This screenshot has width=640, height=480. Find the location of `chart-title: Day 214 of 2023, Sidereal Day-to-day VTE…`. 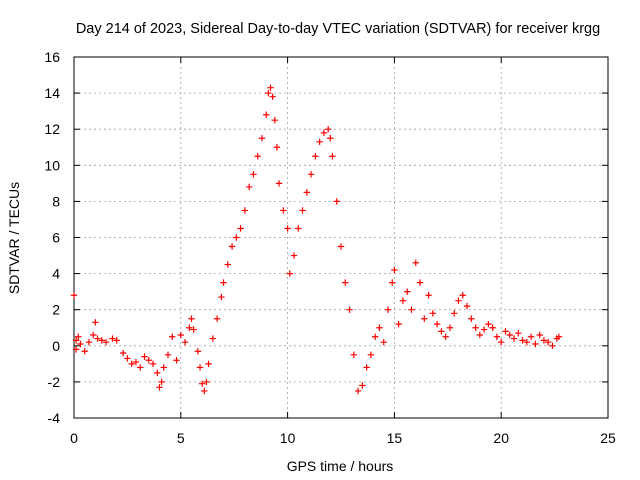

chart-title: Day 214 of 2023, Sidereal Day-to-day VTE… is located at coordinates (338, 29).